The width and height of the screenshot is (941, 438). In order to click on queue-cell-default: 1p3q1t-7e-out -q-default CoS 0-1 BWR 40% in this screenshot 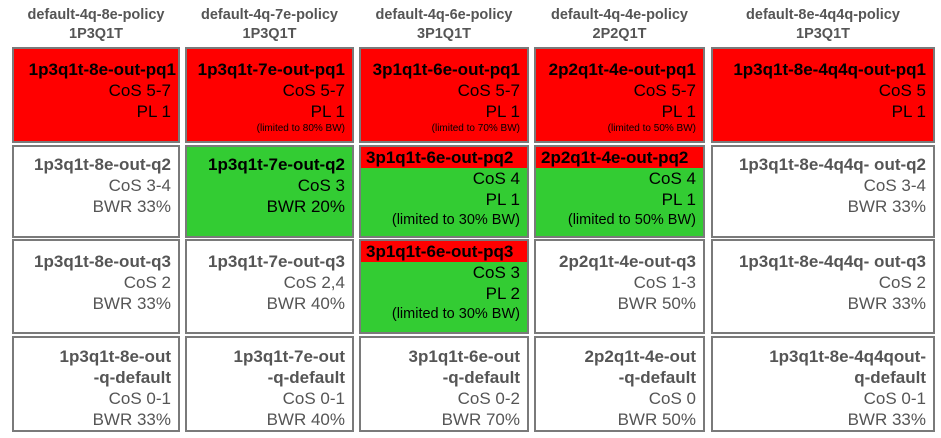, I will do `click(269, 384)`.